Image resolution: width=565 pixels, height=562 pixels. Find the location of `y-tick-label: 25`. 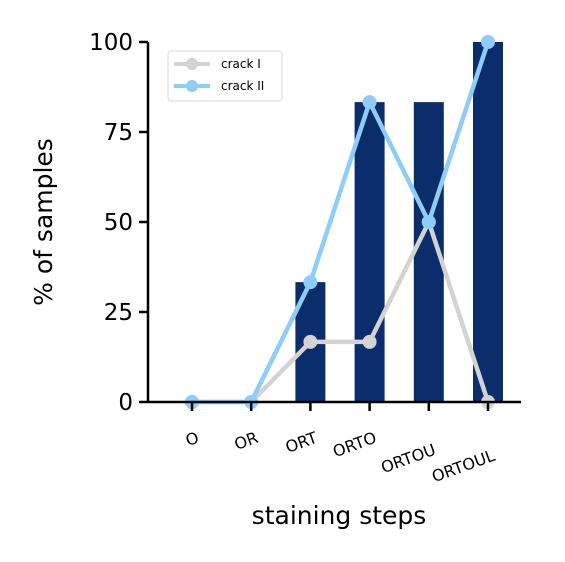

y-tick-label: 25 is located at coordinates (118, 313).